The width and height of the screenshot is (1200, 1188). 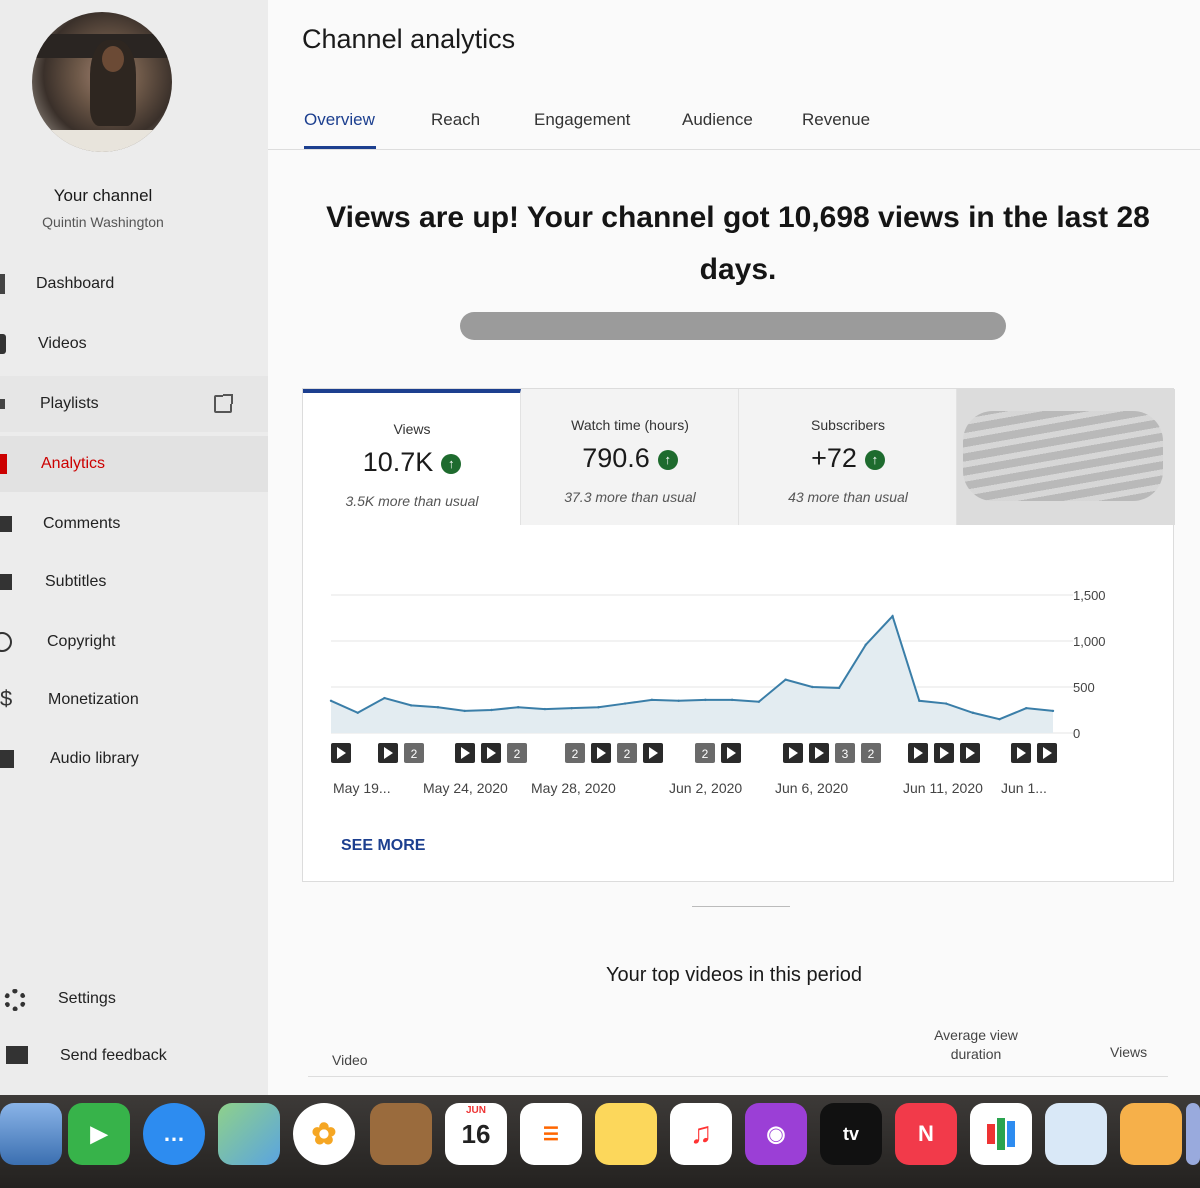 I want to click on calendar-month: JUN, so click(x=475, y=1110).